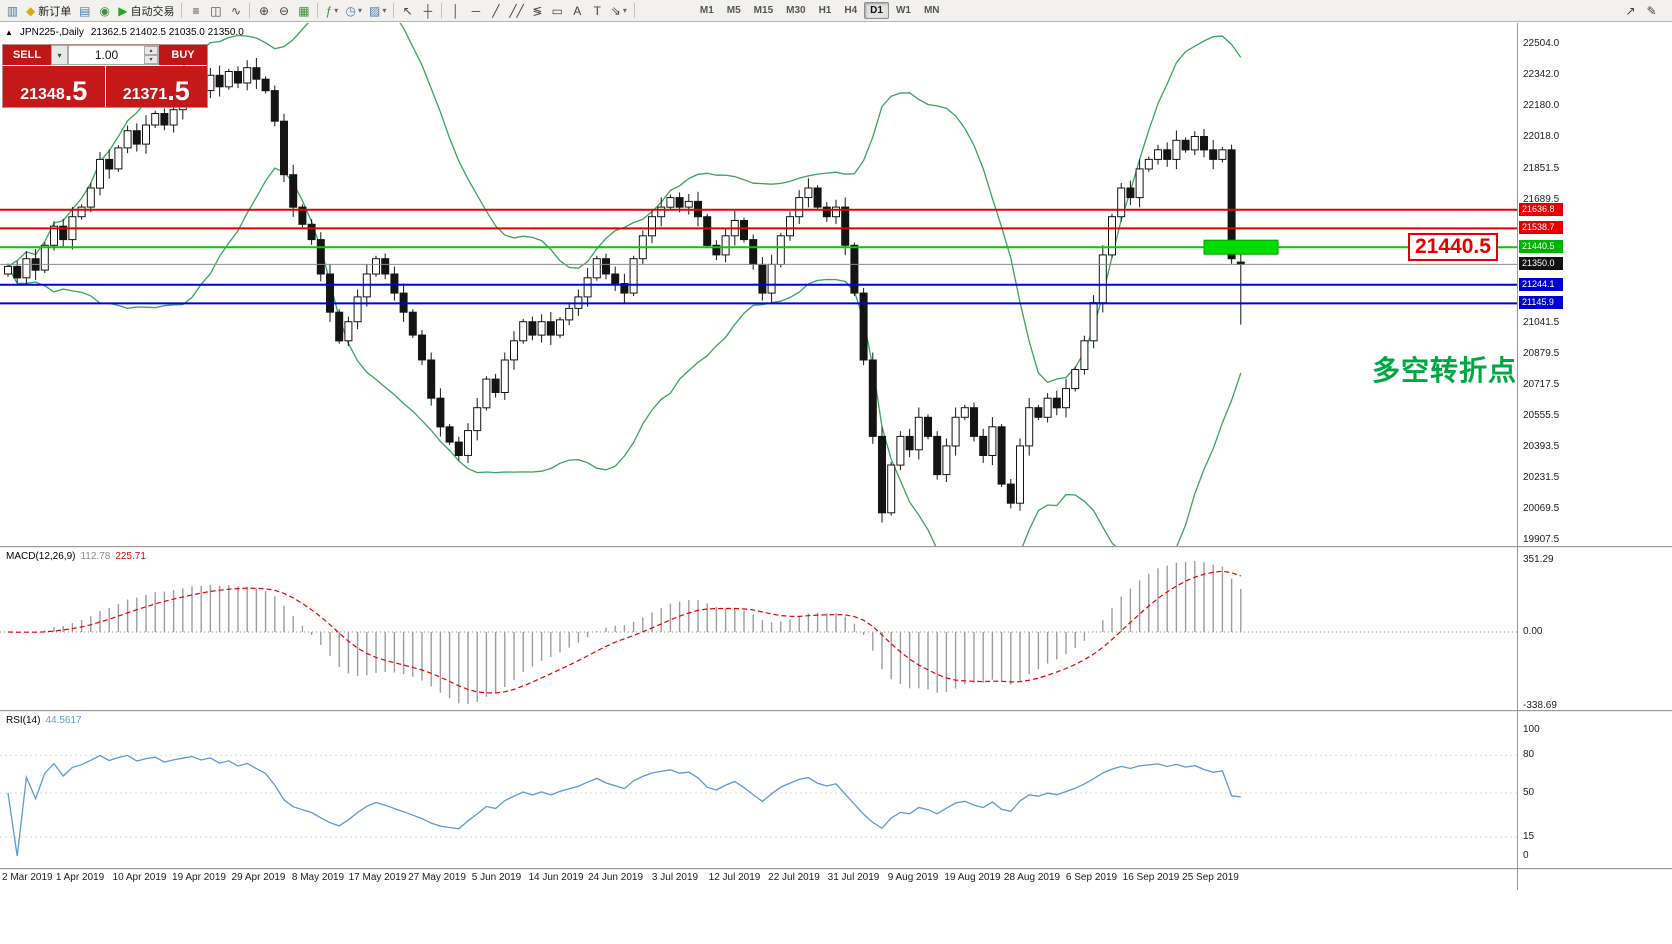  What do you see at coordinates (516, 10) in the screenshot?
I see `equidistant-channel-button: ╱╱` at bounding box center [516, 10].